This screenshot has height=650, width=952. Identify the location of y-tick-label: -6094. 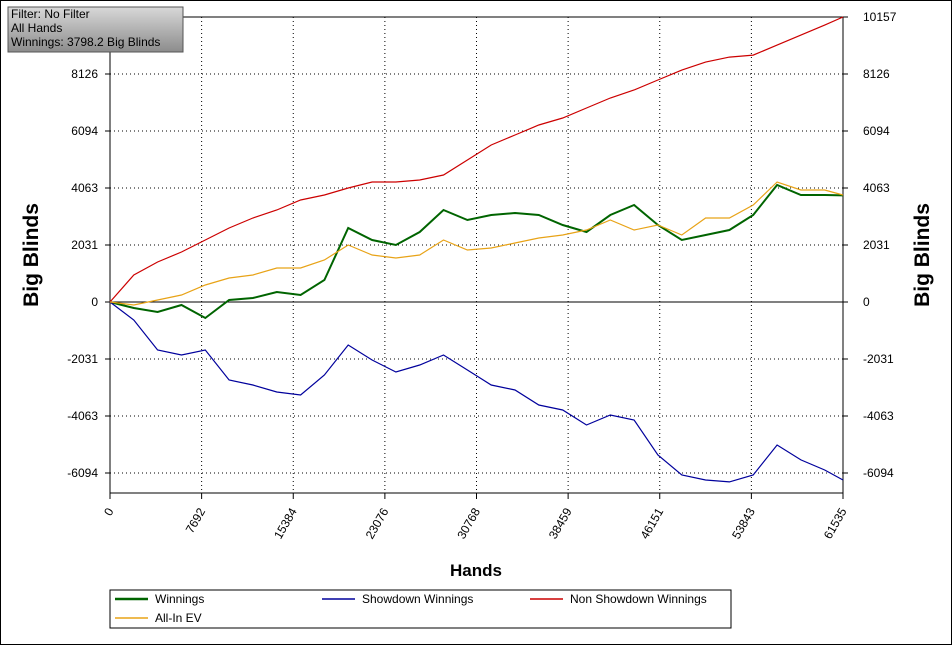
(82, 473).